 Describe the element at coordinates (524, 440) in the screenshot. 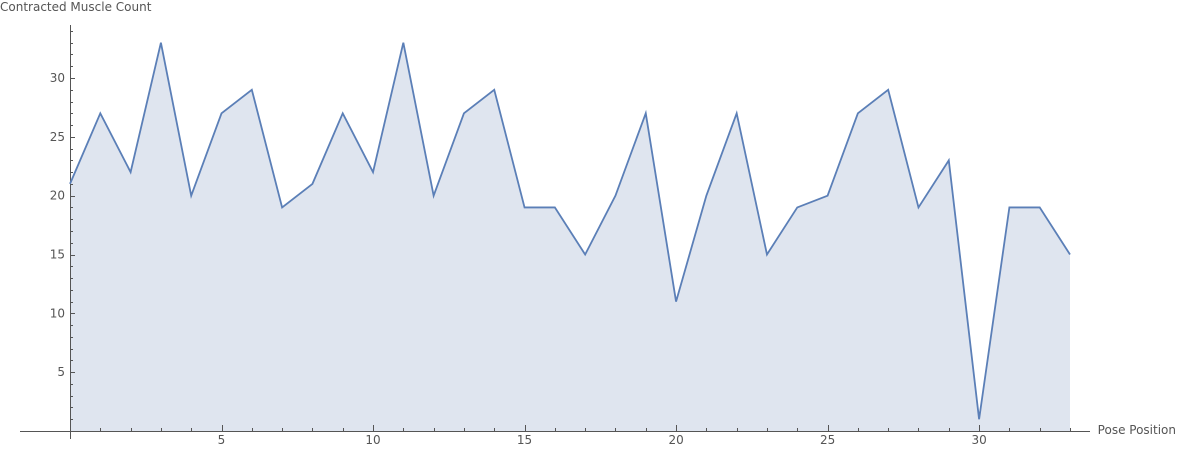

I see `x-tick-label: 15` at that location.